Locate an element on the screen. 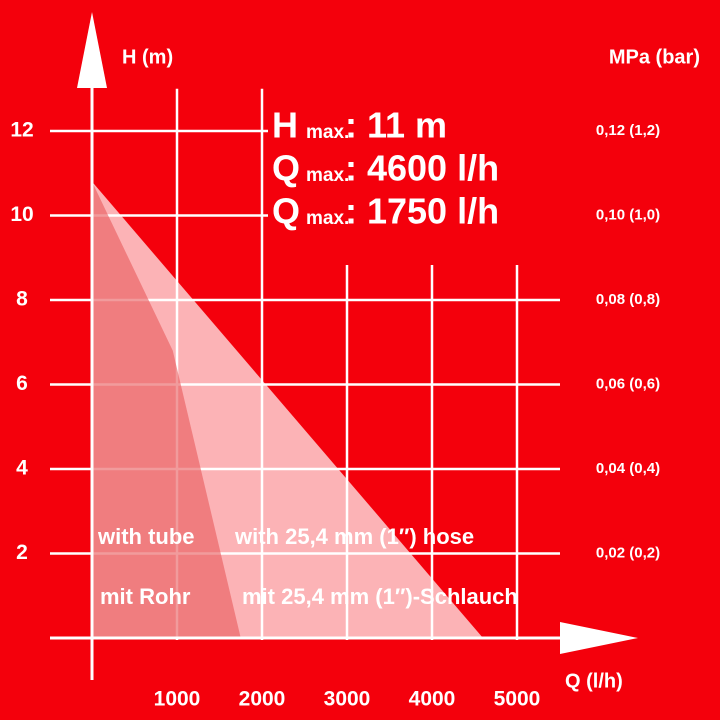 The width and height of the screenshot is (720, 720). x-tick-label: 5000 is located at coordinates (517, 699).